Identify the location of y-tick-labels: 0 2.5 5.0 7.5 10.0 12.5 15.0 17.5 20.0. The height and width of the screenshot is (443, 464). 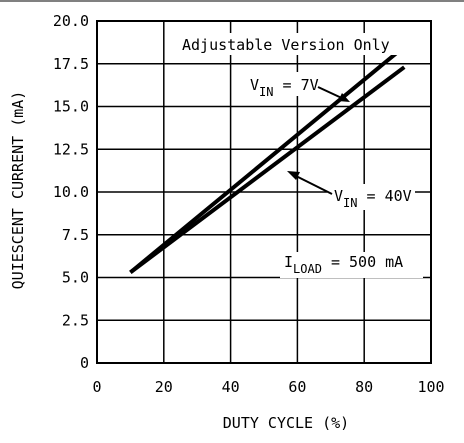
(71, 192).